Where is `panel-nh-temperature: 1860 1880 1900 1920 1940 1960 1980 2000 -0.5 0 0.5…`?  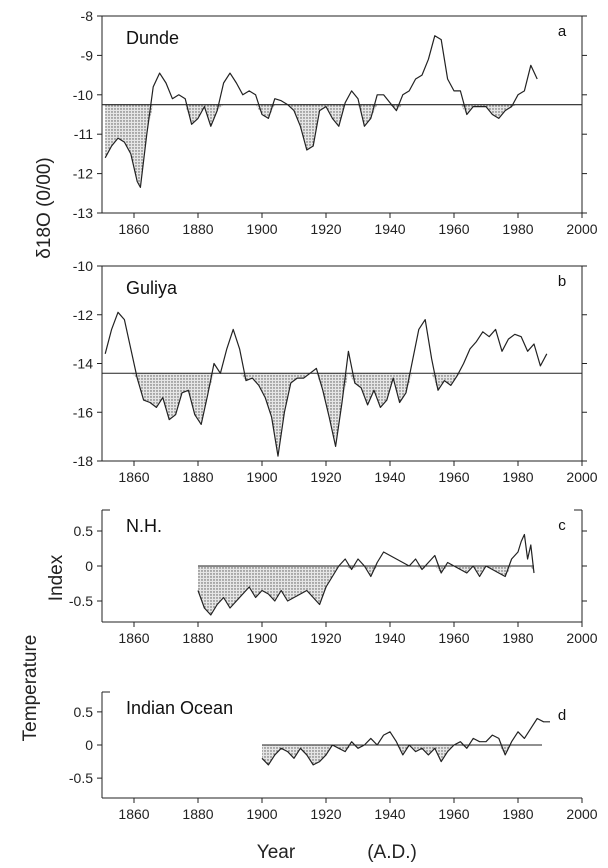 panel-nh-temperature: 1860 1880 1900 1920 1940 1960 1980 2000 -0.5 0 0.5… is located at coordinates (333, 577).